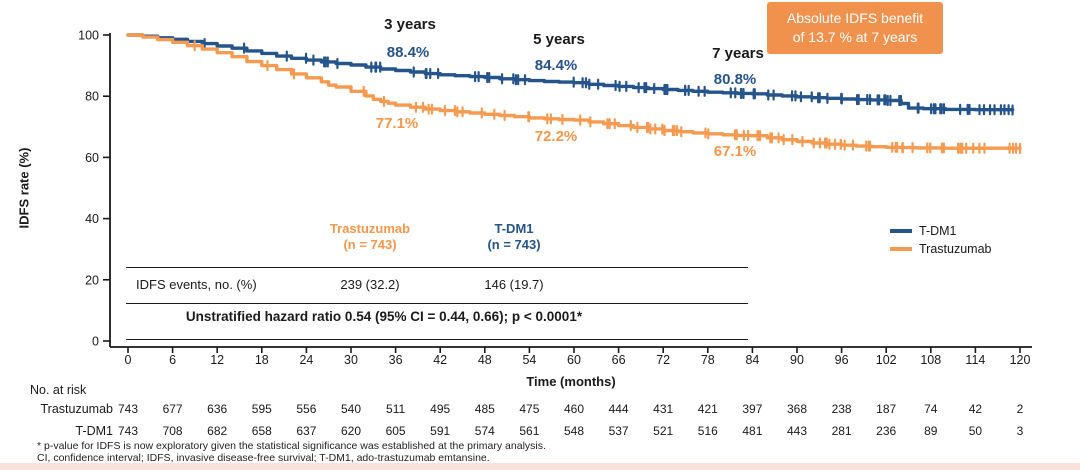  I want to click on y-tick-label: 100, so click(88, 36).